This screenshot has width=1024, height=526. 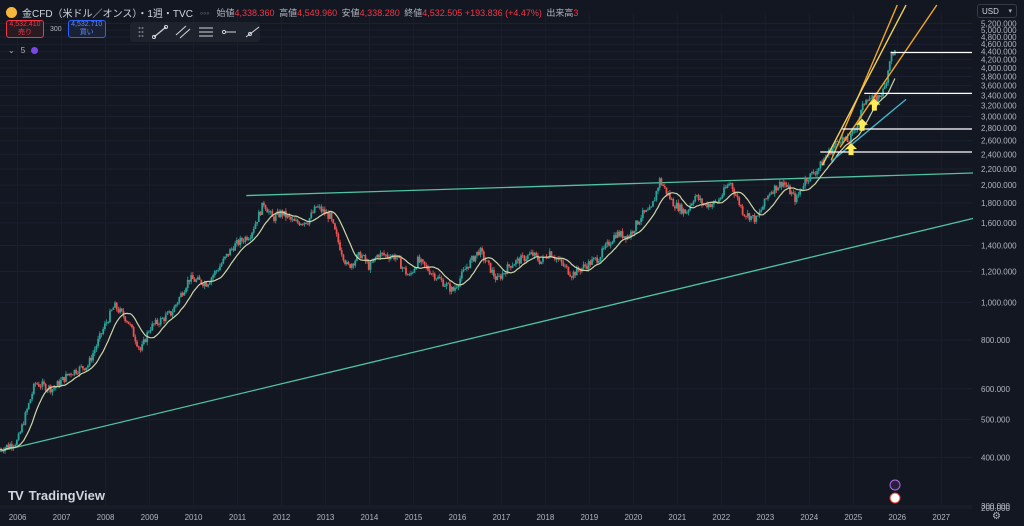 What do you see at coordinates (206, 32) in the screenshot?
I see `fib-retracement-icon` at bounding box center [206, 32].